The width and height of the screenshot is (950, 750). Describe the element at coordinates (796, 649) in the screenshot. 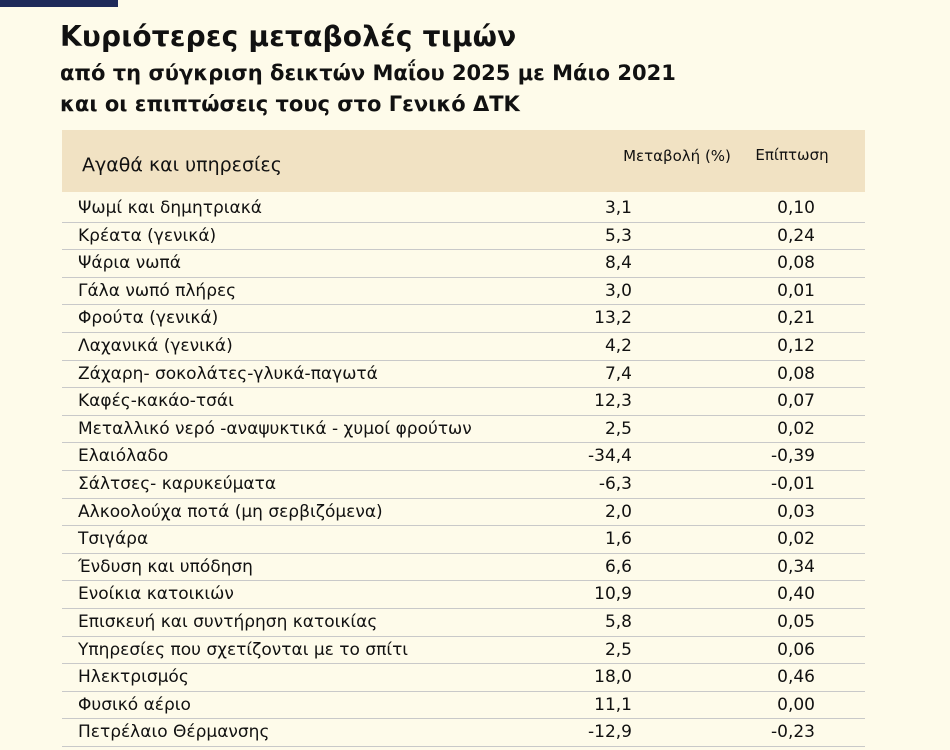

I see `table-cell: 0,06` at that location.